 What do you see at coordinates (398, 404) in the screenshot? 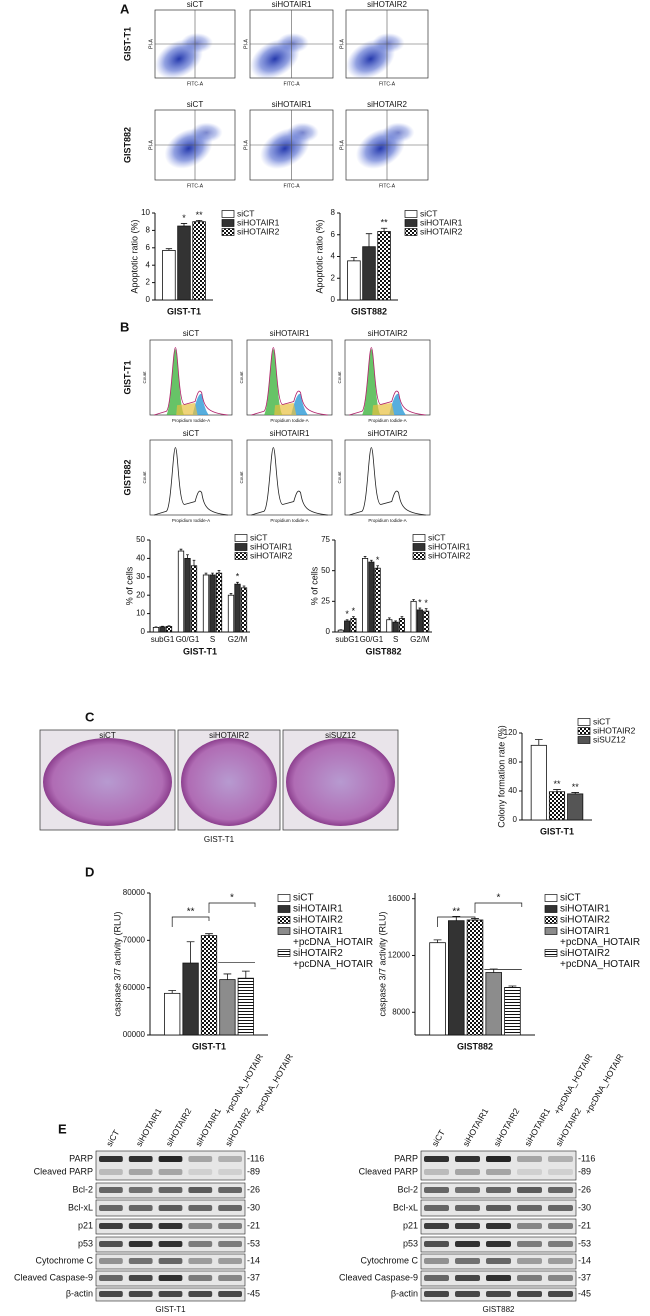
I see `g2-peak` at bounding box center [398, 404].